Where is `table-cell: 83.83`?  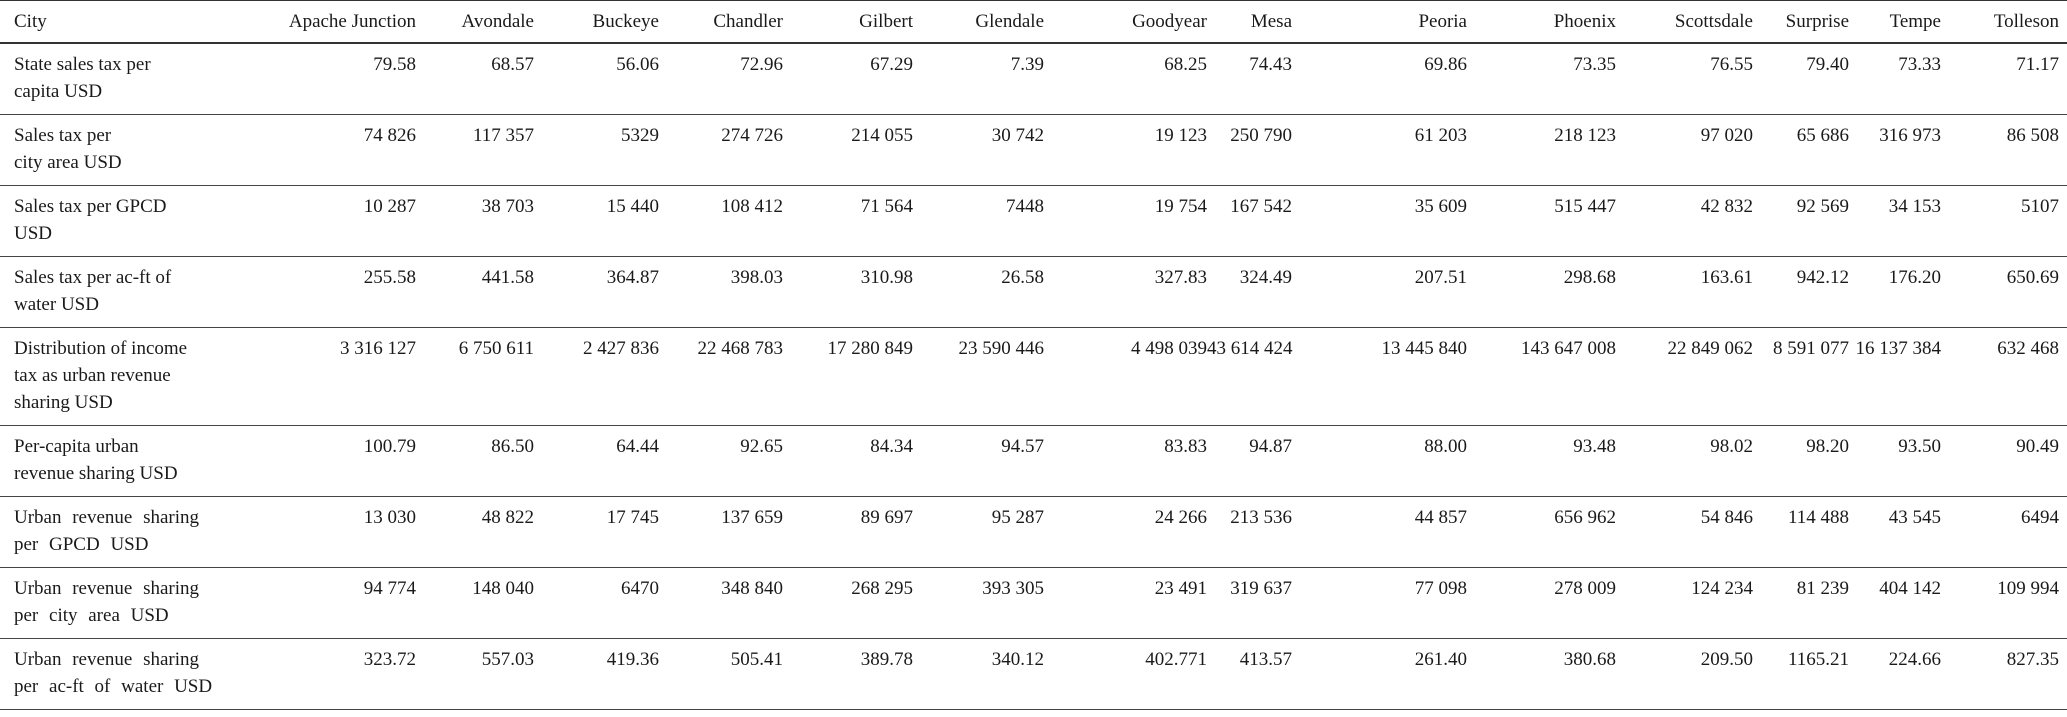
table-cell: 83.83 is located at coordinates (1125, 461).